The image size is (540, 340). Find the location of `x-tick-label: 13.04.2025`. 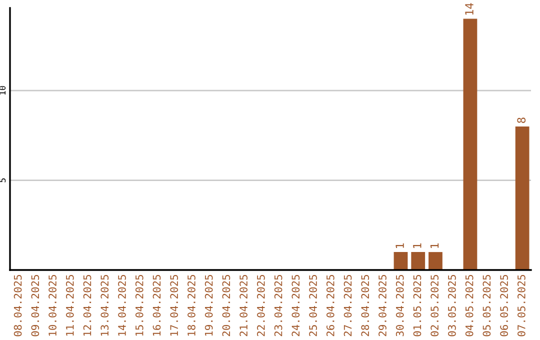

x-tick-label: 13.04.2025 is located at coordinates (104, 305).